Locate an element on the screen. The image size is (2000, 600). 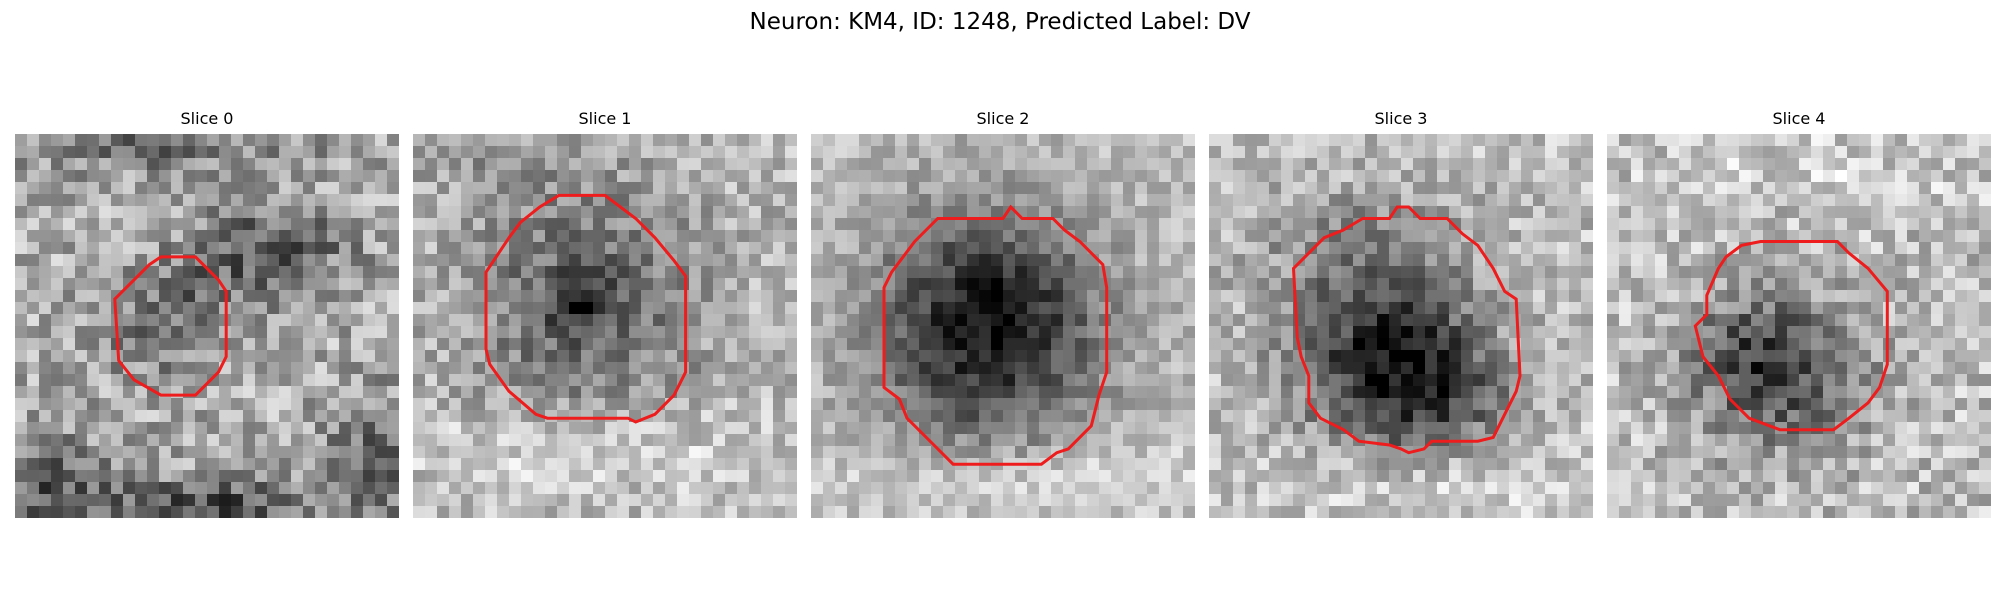
slice-title: Slice 3 is located at coordinates (1401, 118).